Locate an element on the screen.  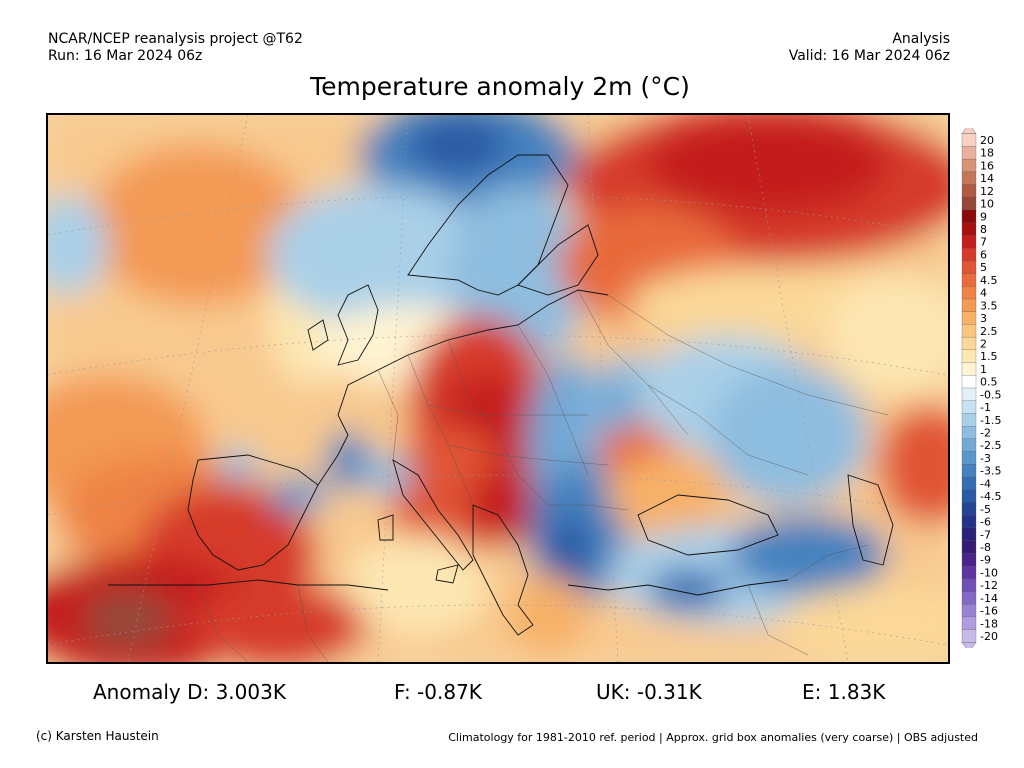
legend-label: 9 is located at coordinates (983, 216).